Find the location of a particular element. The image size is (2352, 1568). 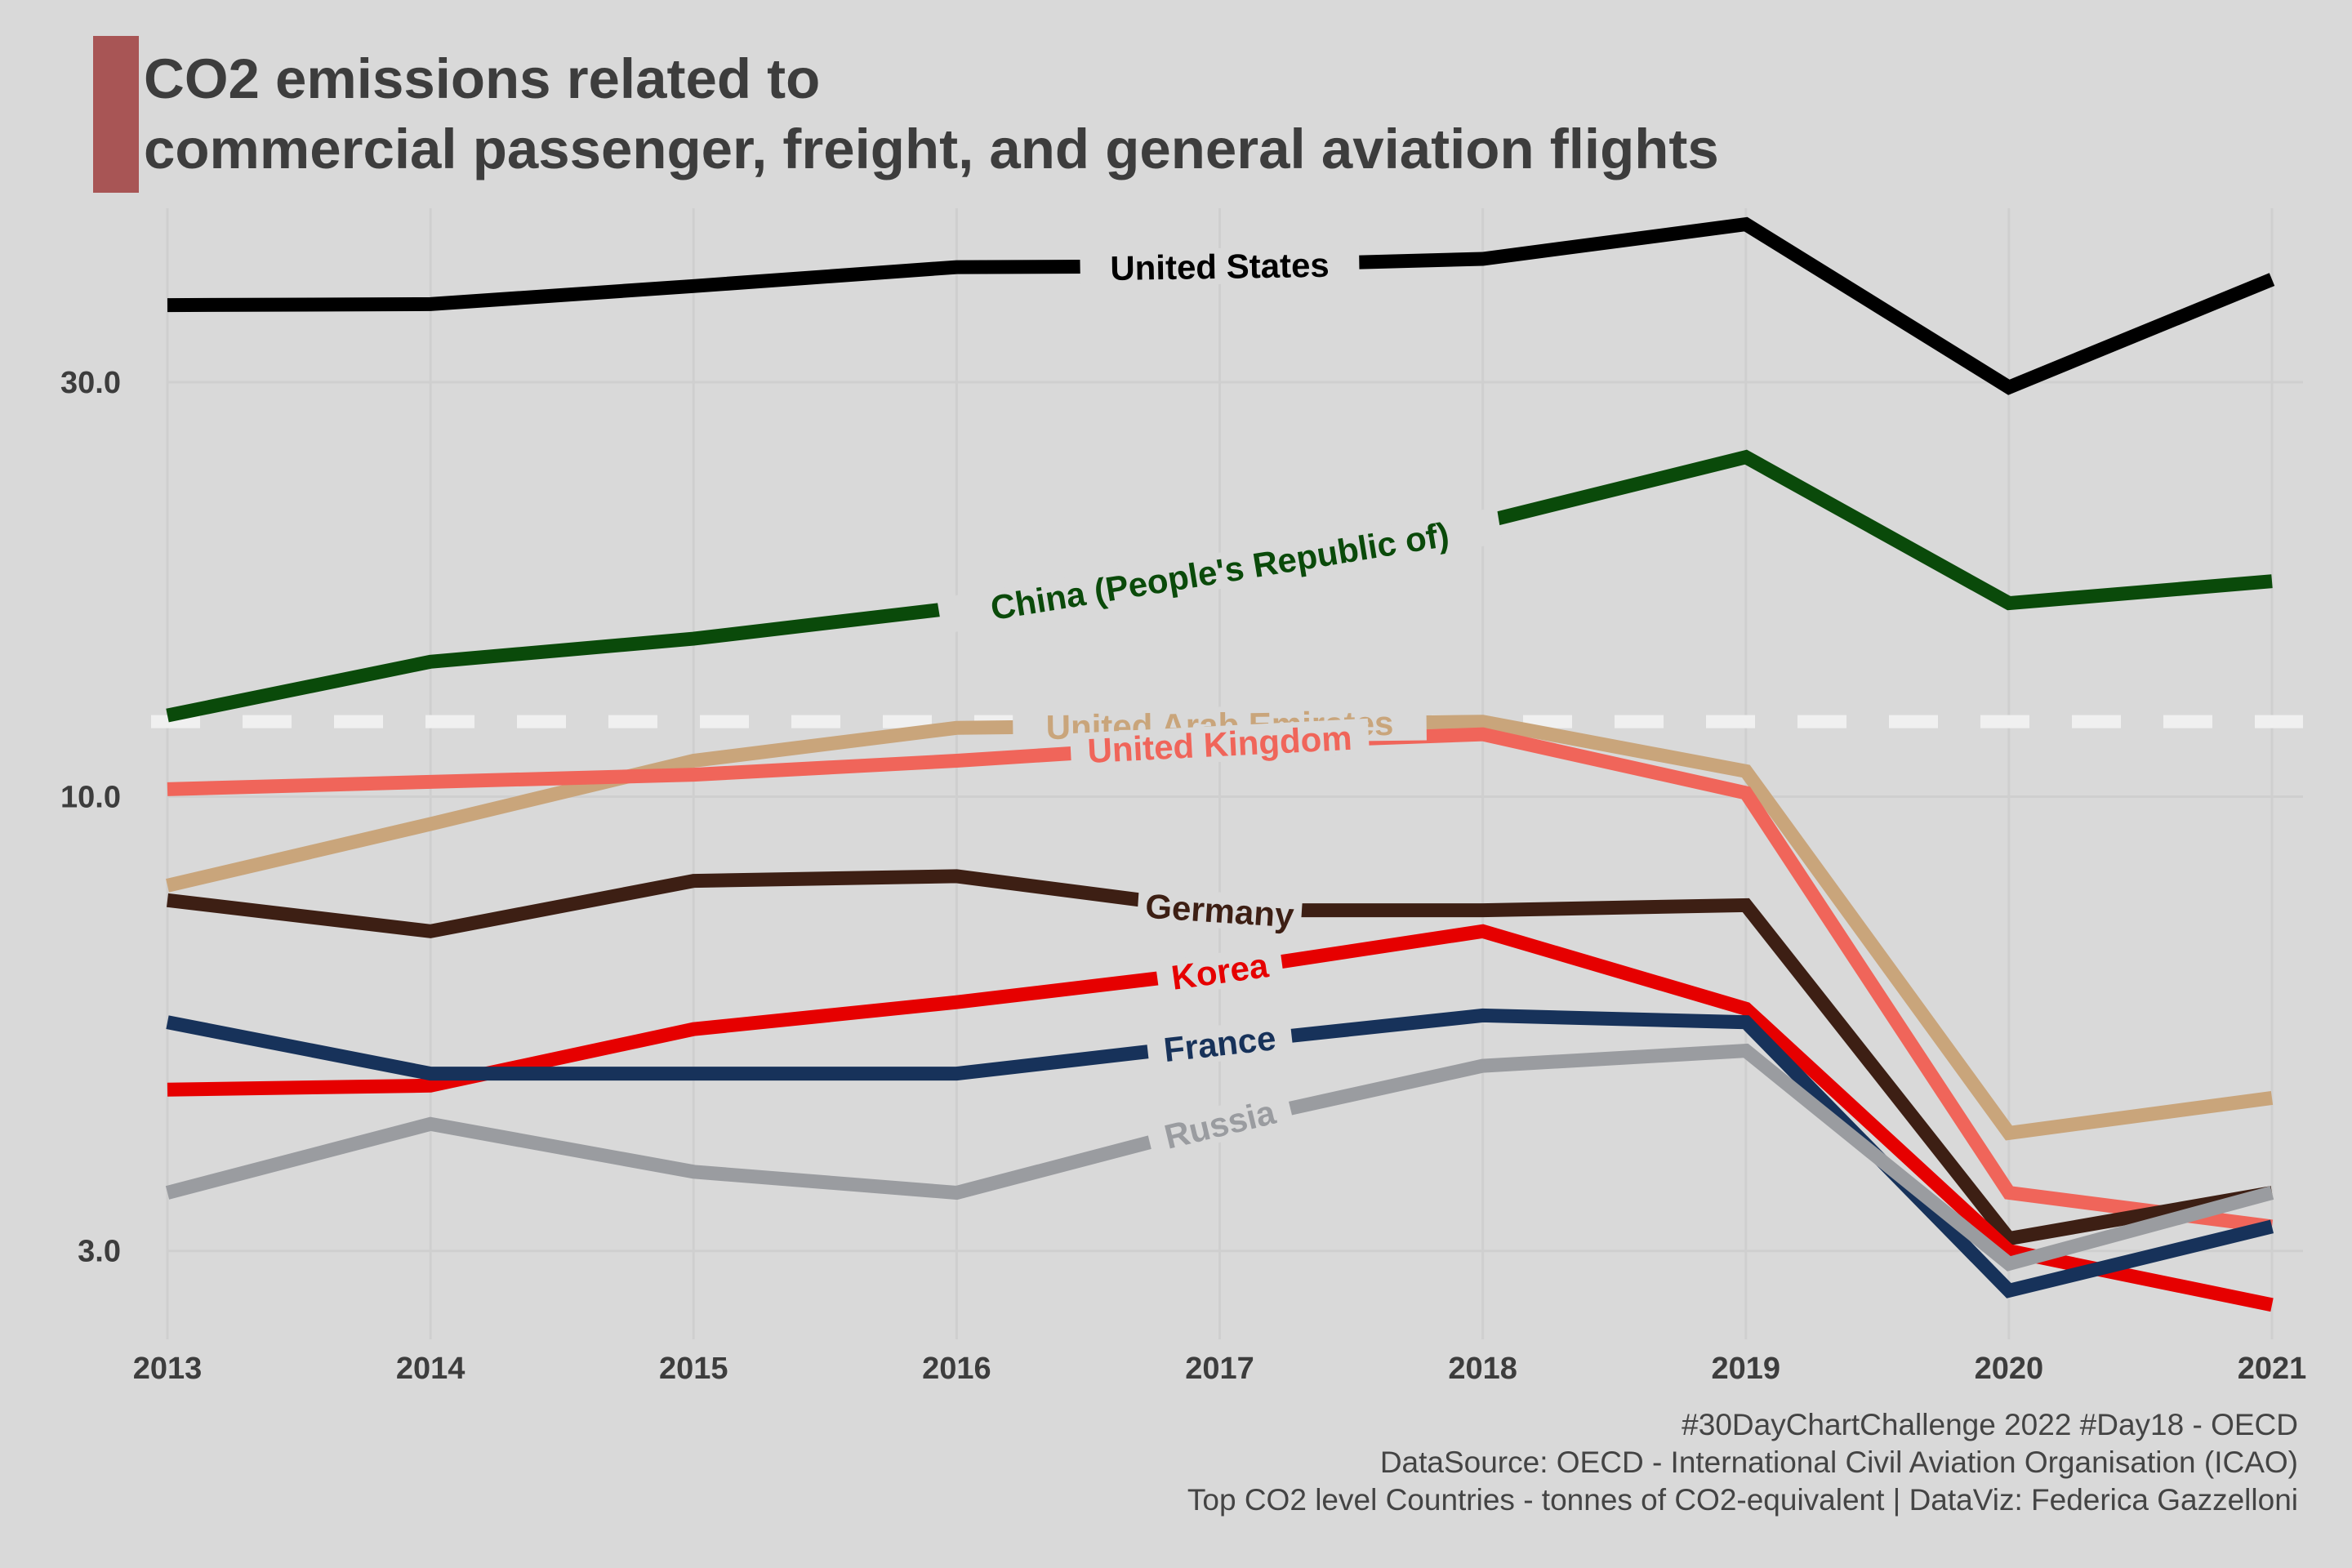

x-tick-label-2013: 2013 is located at coordinates (168, 1369).